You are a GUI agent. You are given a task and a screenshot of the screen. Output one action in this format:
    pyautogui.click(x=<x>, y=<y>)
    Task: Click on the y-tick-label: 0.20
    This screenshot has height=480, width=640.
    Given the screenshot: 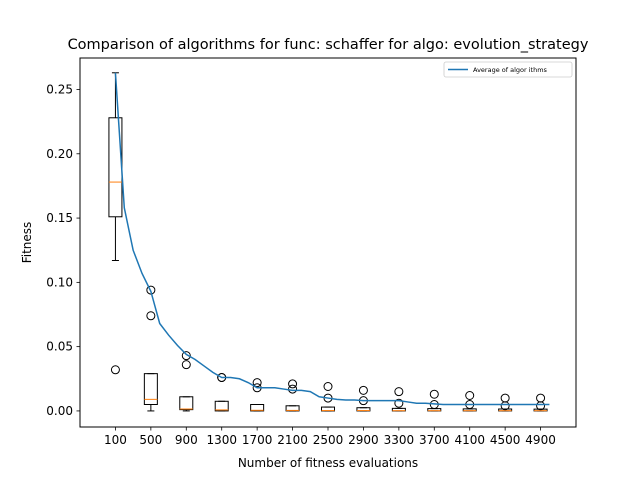 What is the action you would take?
    pyautogui.click(x=59, y=154)
    